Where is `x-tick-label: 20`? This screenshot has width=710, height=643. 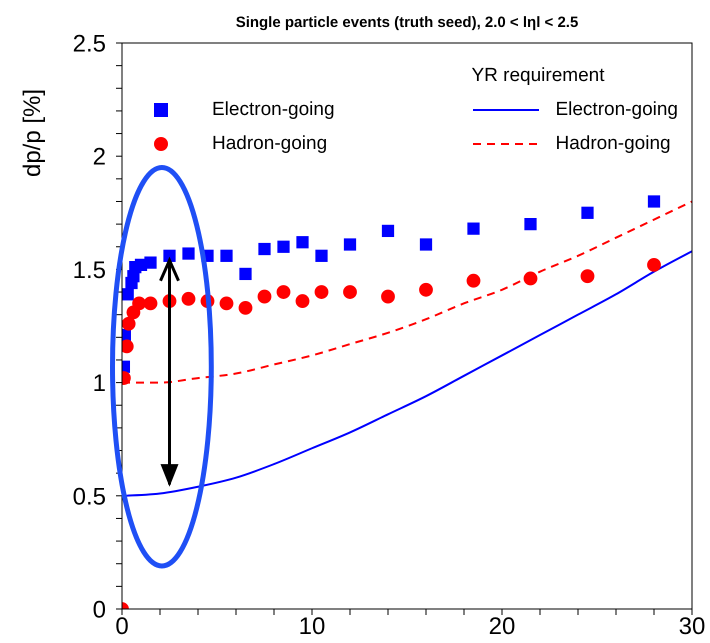 x-tick-label: 20 is located at coordinates (502, 626).